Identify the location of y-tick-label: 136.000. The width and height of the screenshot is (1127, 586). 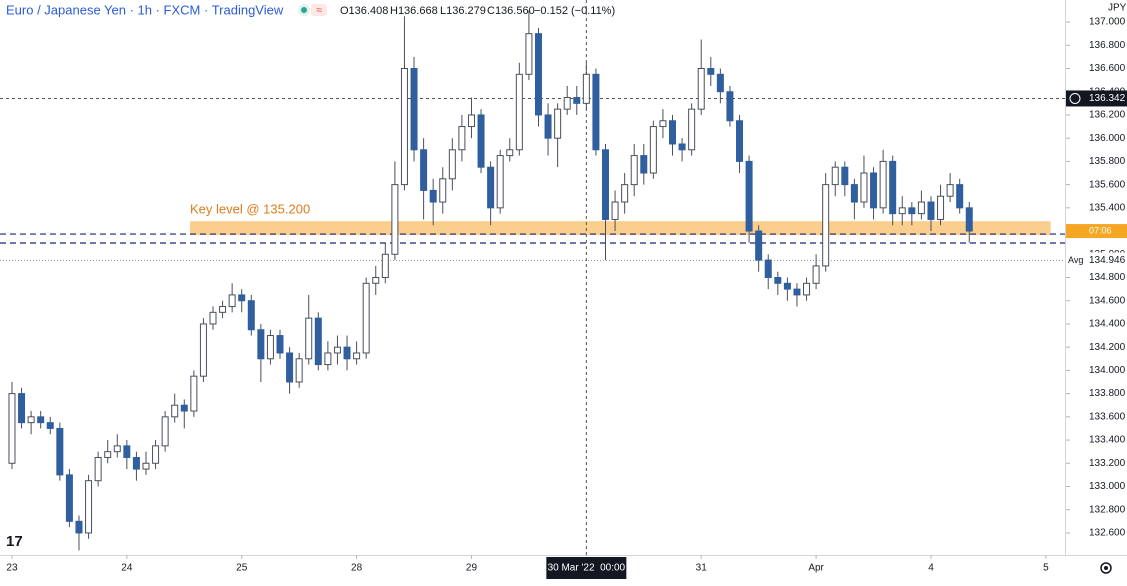
(1107, 138).